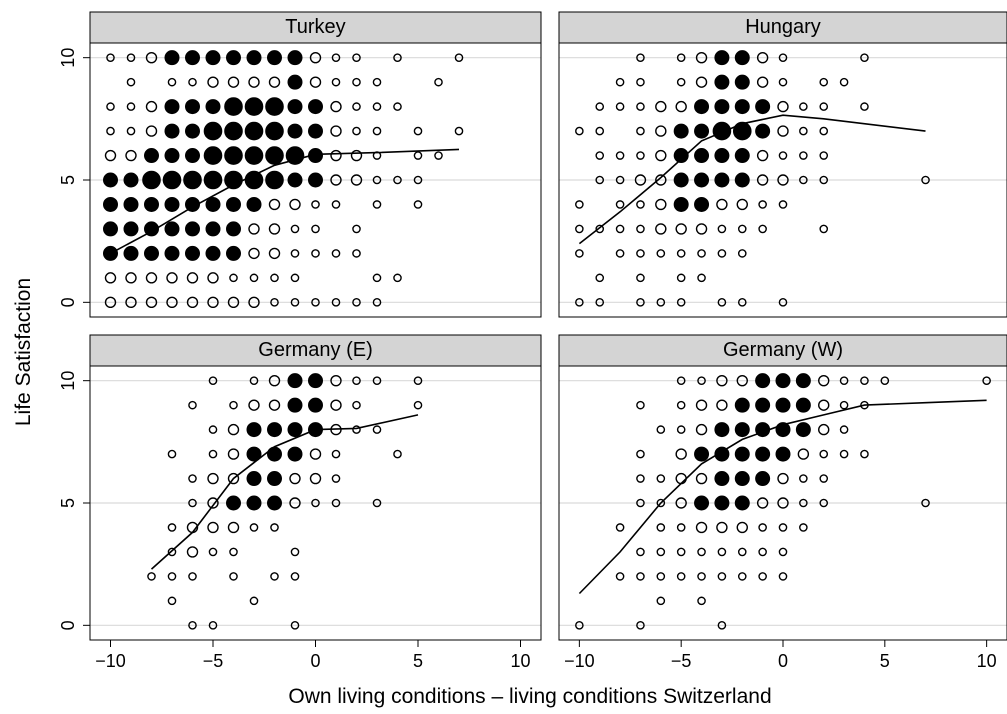 This screenshot has height=714, width=1007. I want to click on points-turkey, so click(283, 179).